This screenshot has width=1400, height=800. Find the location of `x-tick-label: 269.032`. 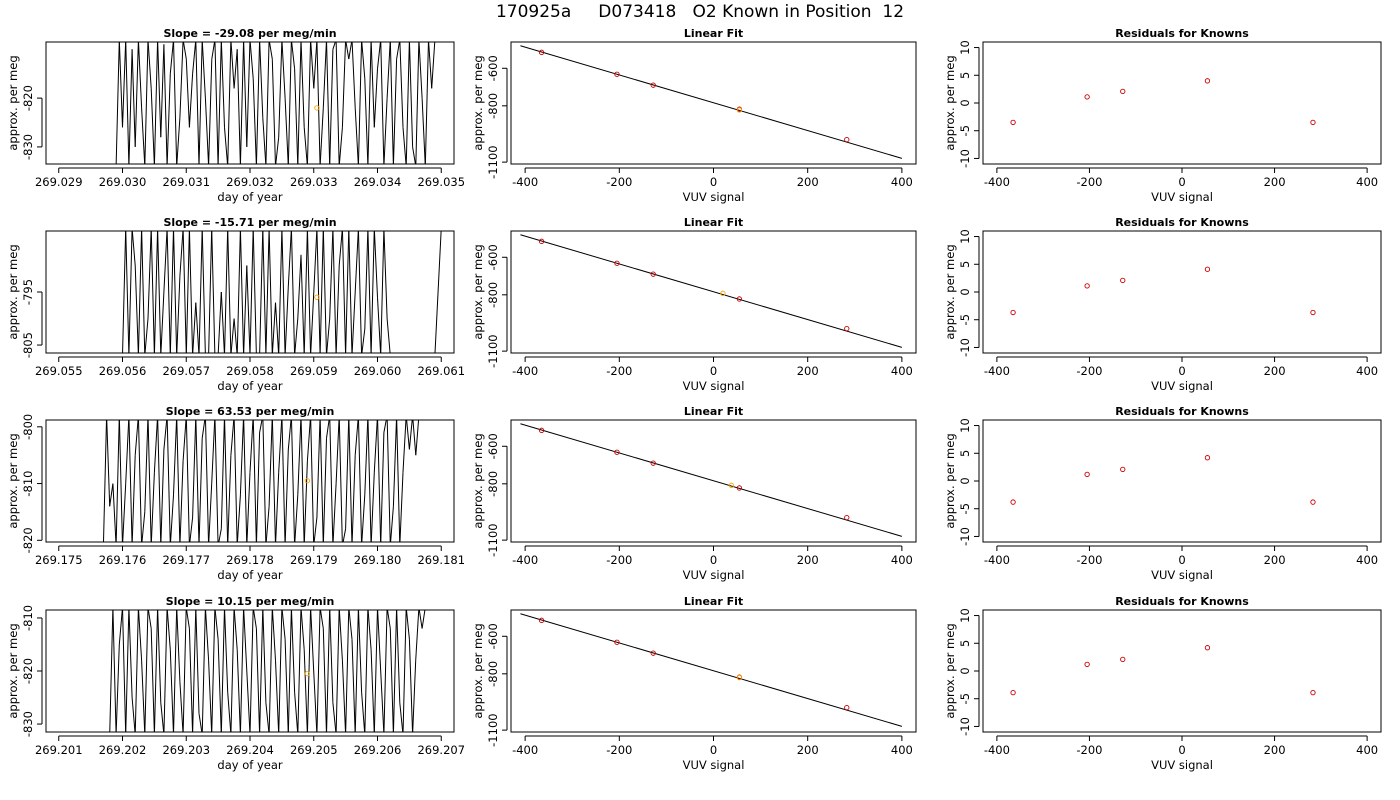

x-tick-label: 269.032 is located at coordinates (250, 182).